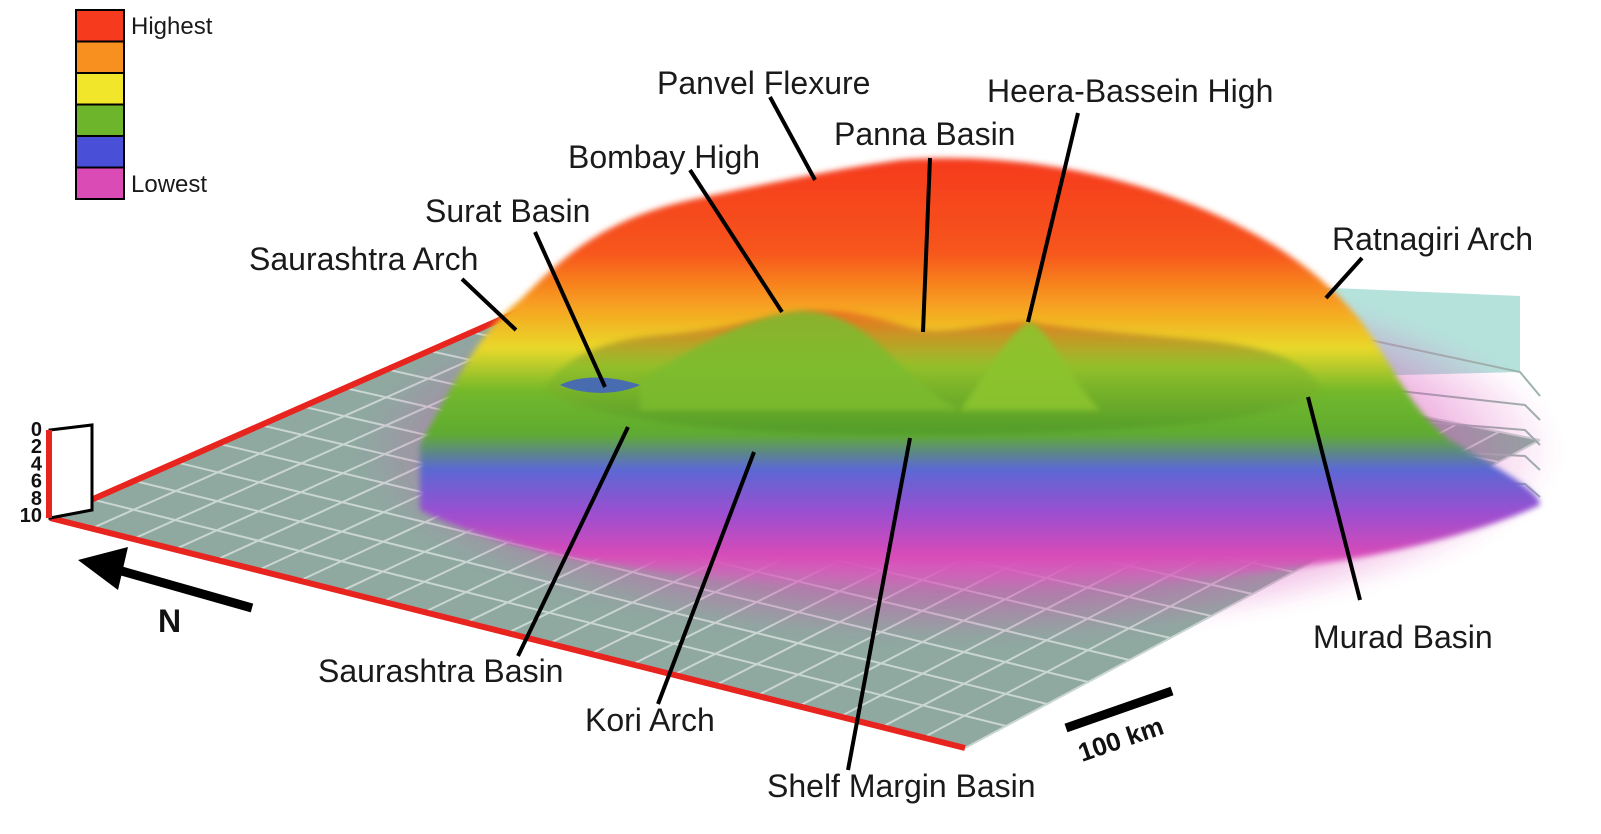  I want to click on leader-murad-basin, so click(1334, 498).